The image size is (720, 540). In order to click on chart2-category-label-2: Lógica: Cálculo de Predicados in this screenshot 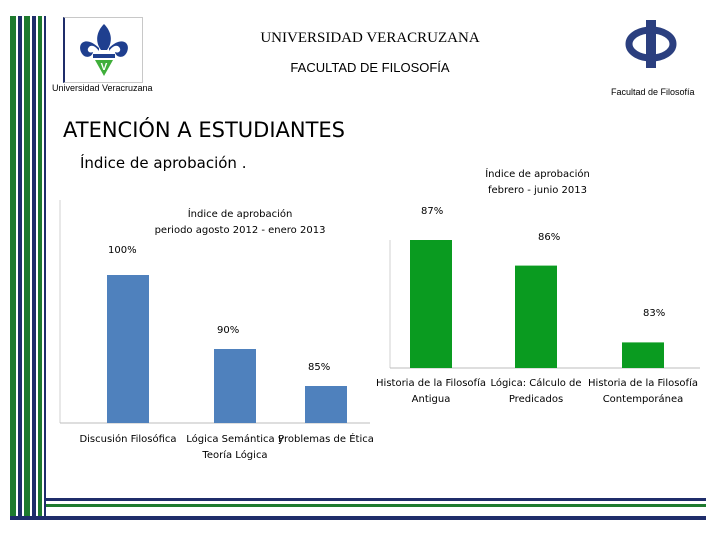, I will do `click(536, 391)`.